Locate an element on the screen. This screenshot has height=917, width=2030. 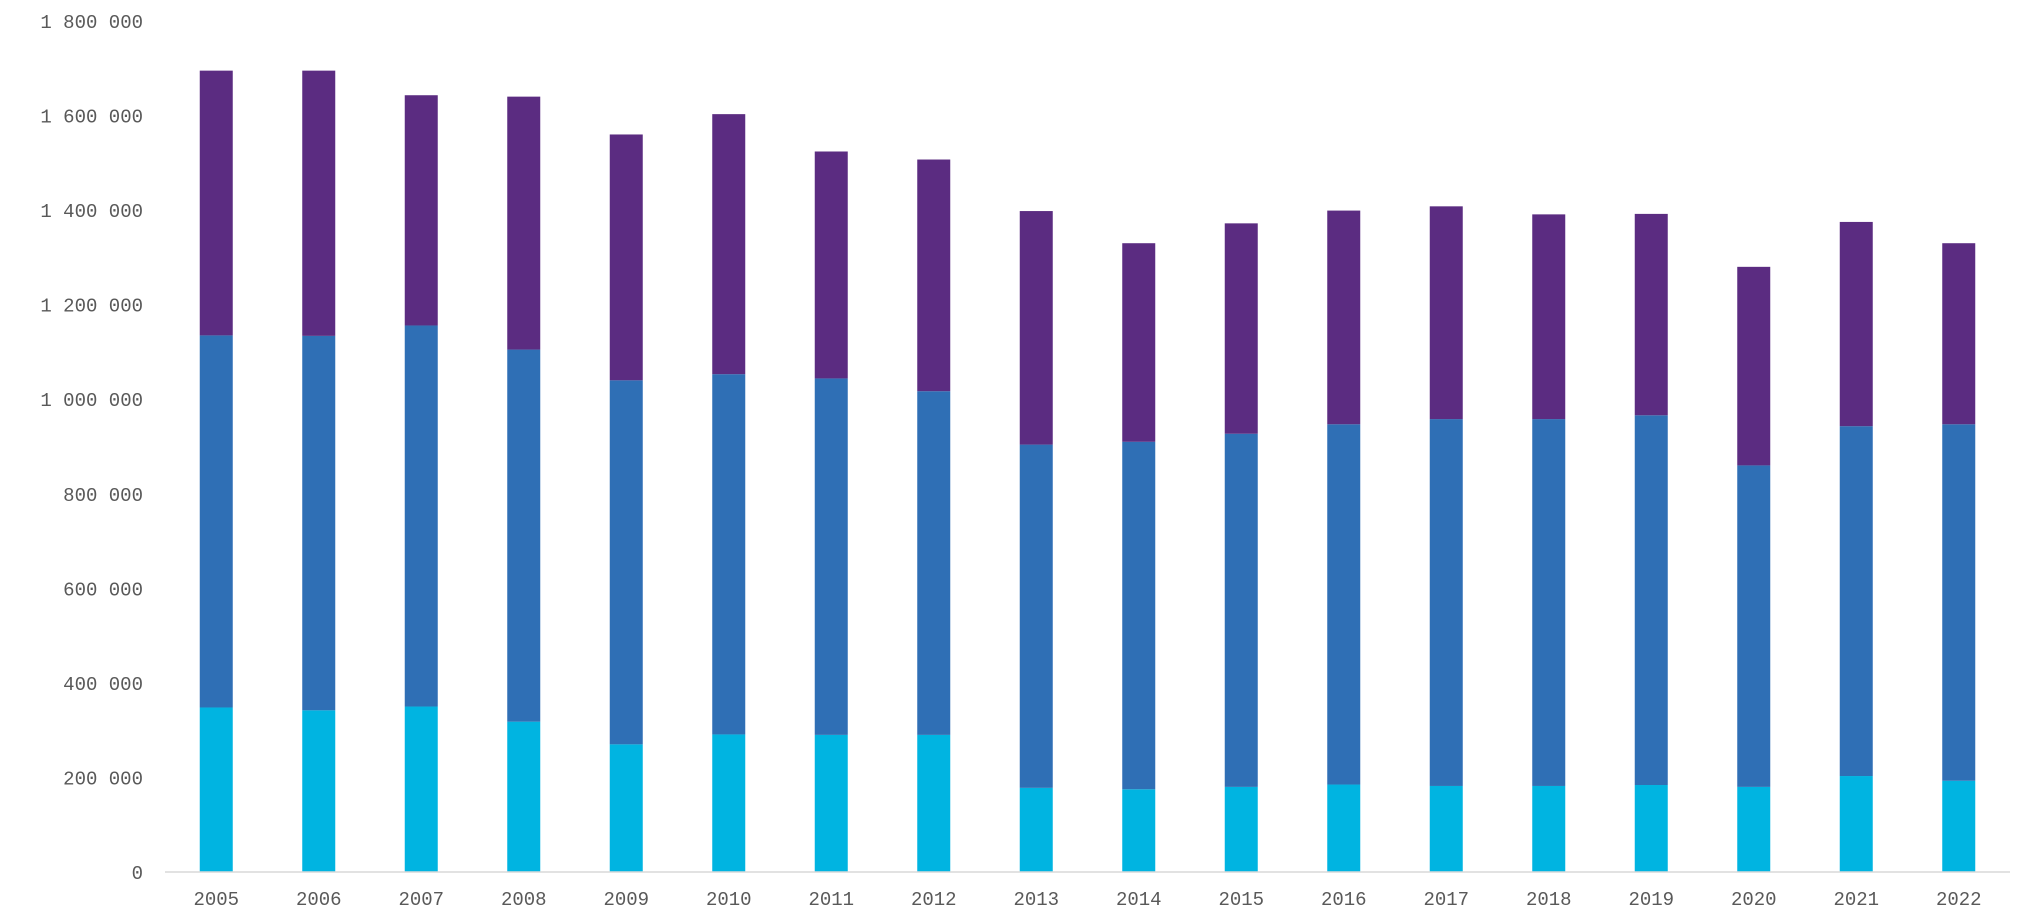
y-tick-label: 200 000 is located at coordinates (103, 779).